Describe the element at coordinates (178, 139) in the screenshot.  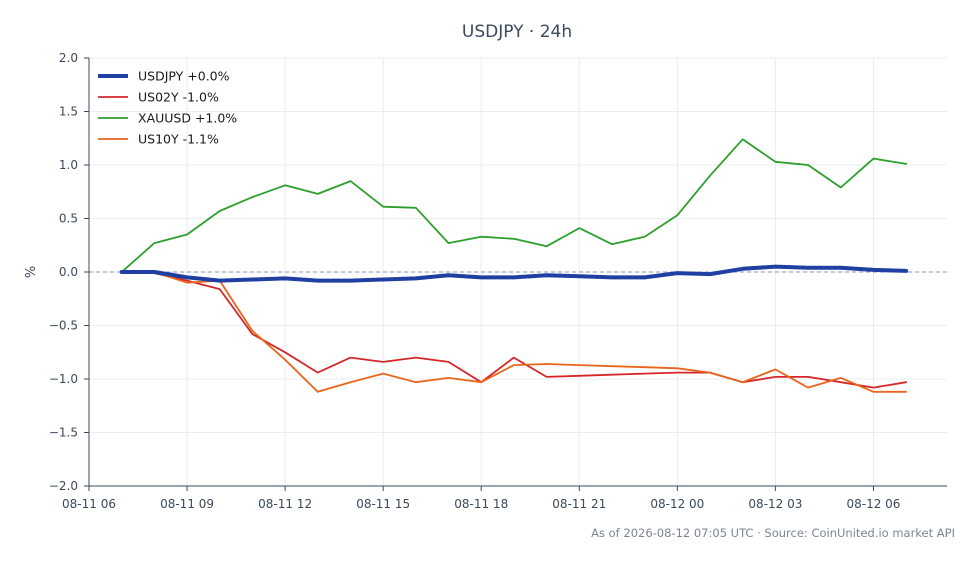
I see `legend-label: US10Y -1.1%` at that location.